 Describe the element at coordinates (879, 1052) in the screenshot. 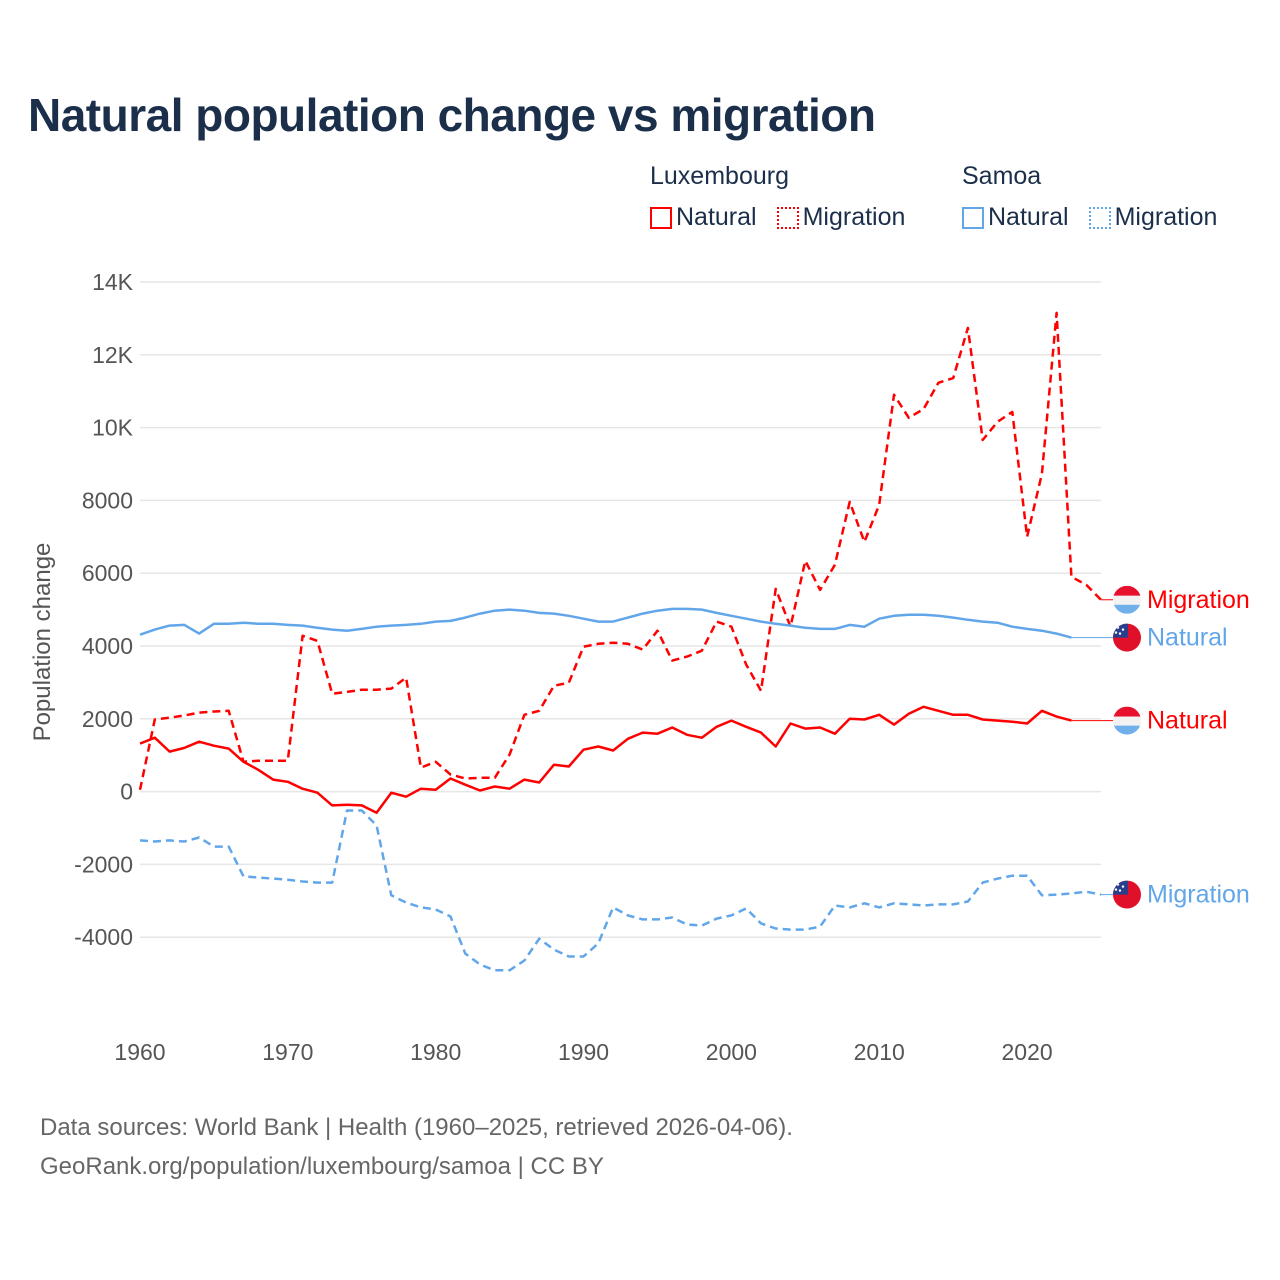

I see `x-tick-label: 2010` at that location.